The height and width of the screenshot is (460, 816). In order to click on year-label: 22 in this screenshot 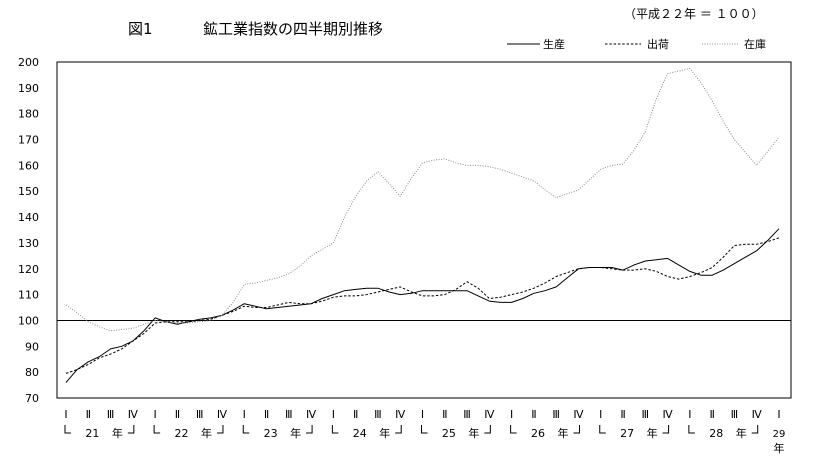, I will do `click(182, 433)`.